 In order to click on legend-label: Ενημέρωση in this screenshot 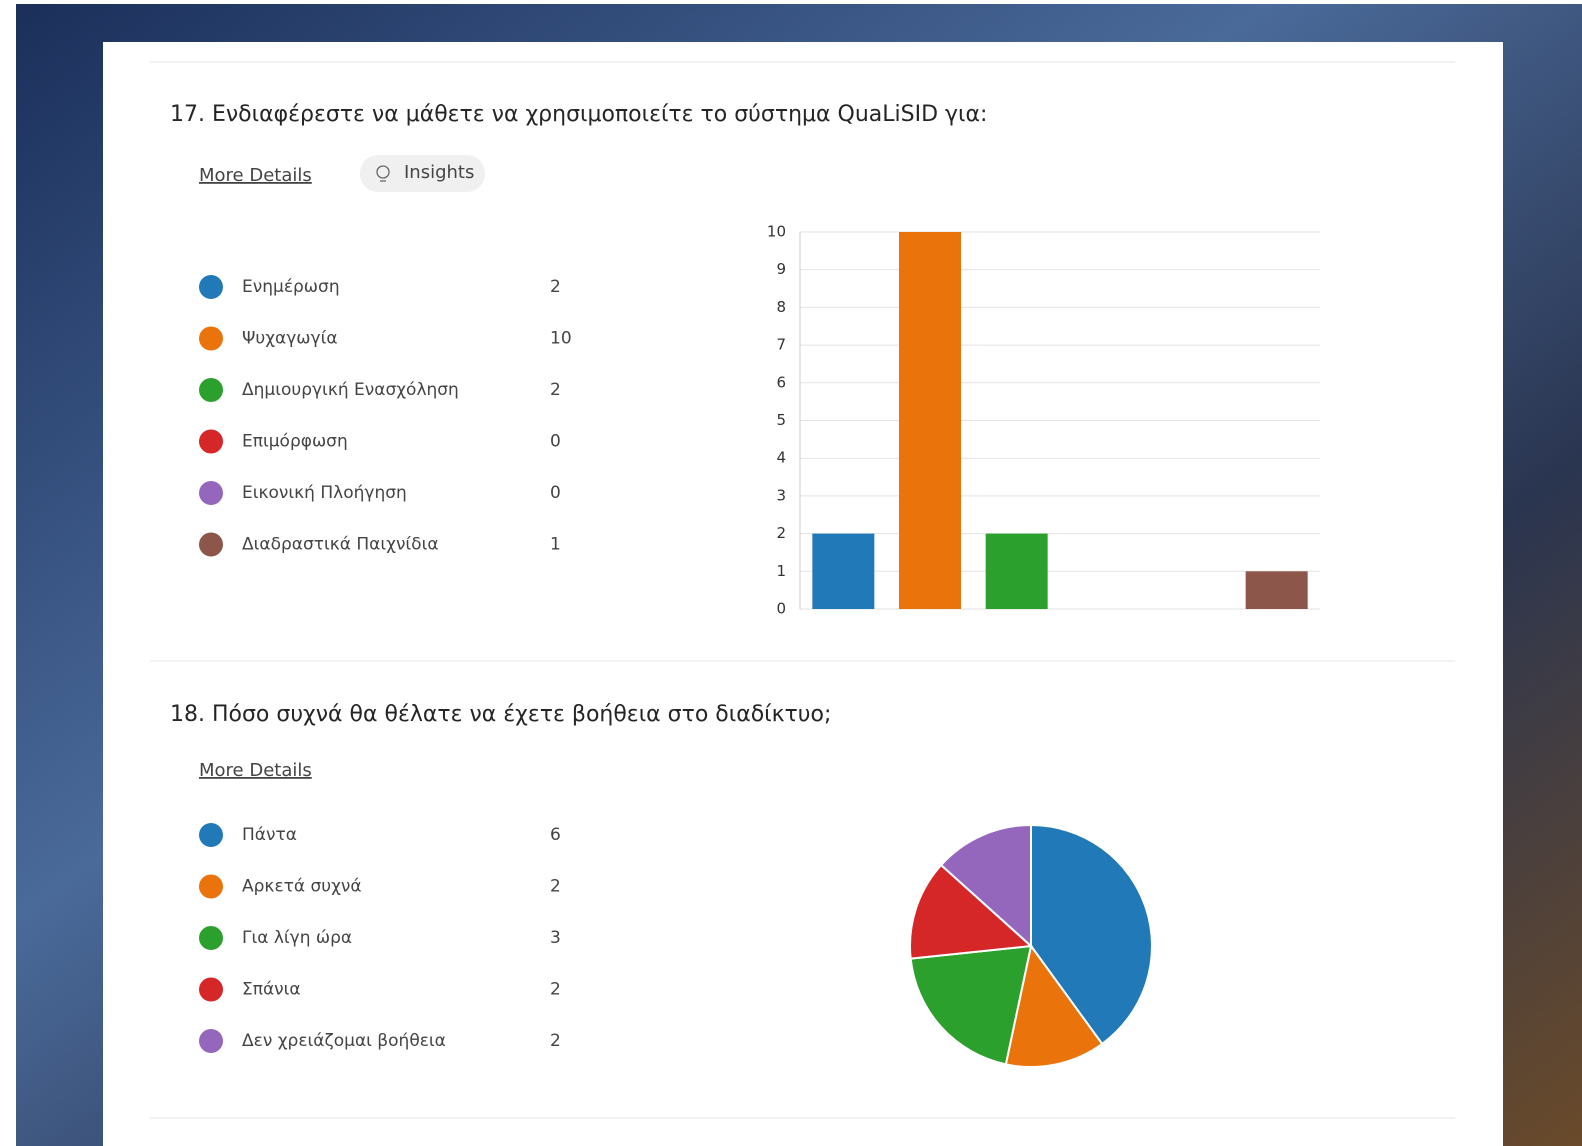, I will do `click(291, 287)`.